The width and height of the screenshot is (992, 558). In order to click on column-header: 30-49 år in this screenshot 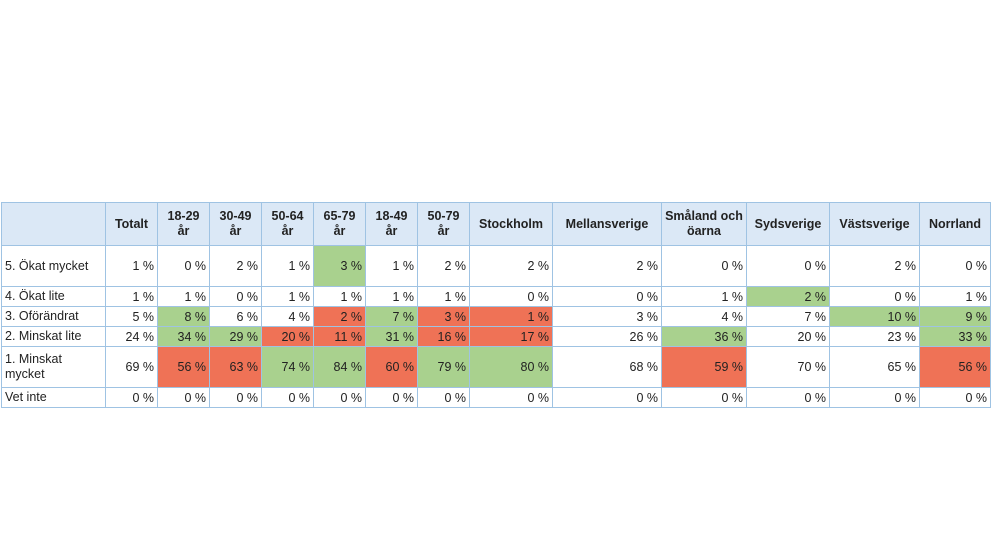, I will do `click(235, 224)`.